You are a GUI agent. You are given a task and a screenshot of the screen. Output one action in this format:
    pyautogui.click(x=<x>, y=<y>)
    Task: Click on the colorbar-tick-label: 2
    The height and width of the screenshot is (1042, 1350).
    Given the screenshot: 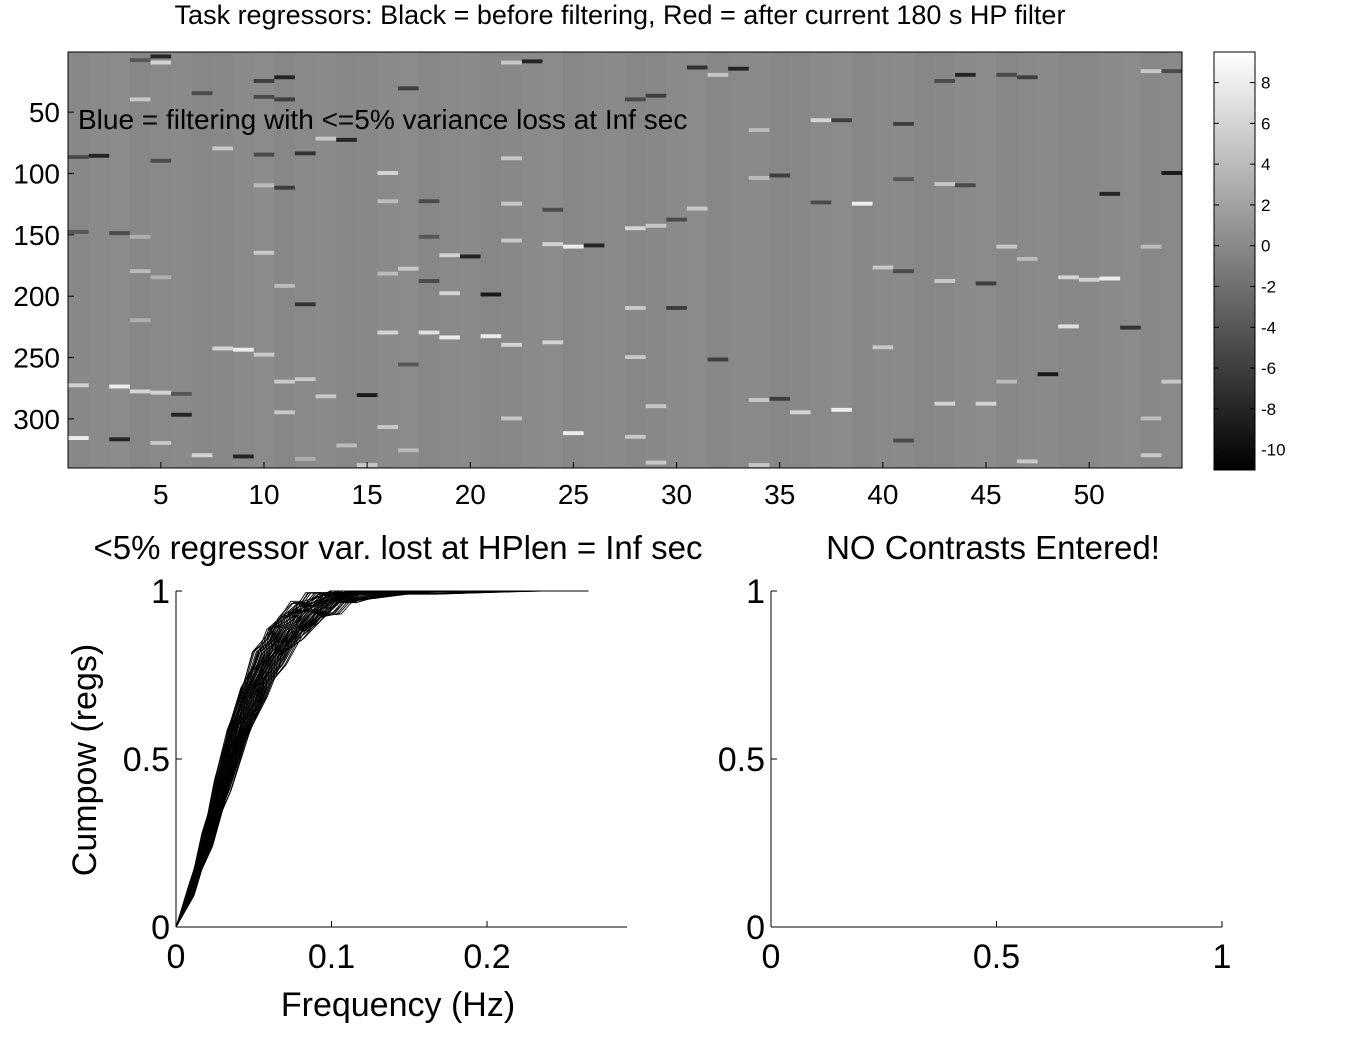 What is the action you would take?
    pyautogui.click(x=1265, y=205)
    